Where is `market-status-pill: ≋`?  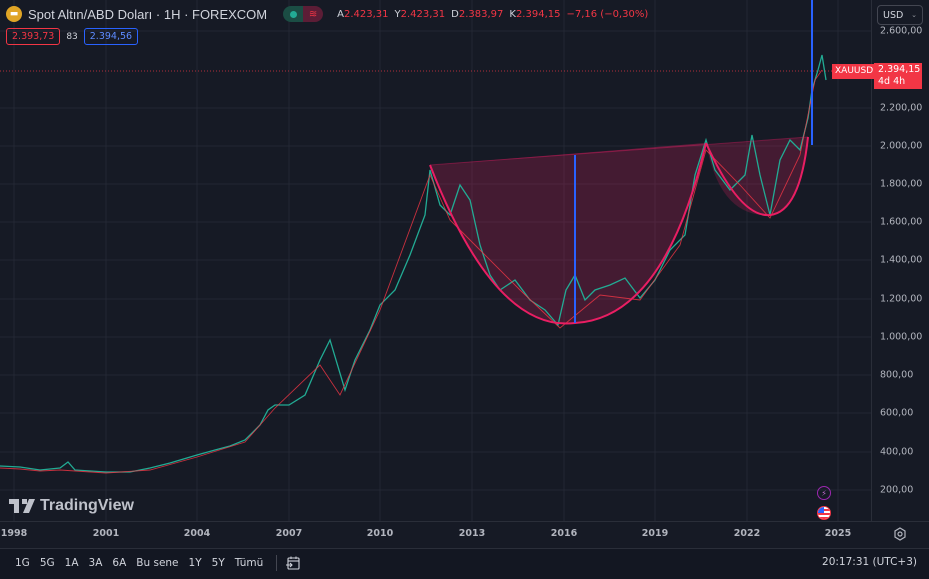
market-status-pill: ≋ is located at coordinates (303, 14).